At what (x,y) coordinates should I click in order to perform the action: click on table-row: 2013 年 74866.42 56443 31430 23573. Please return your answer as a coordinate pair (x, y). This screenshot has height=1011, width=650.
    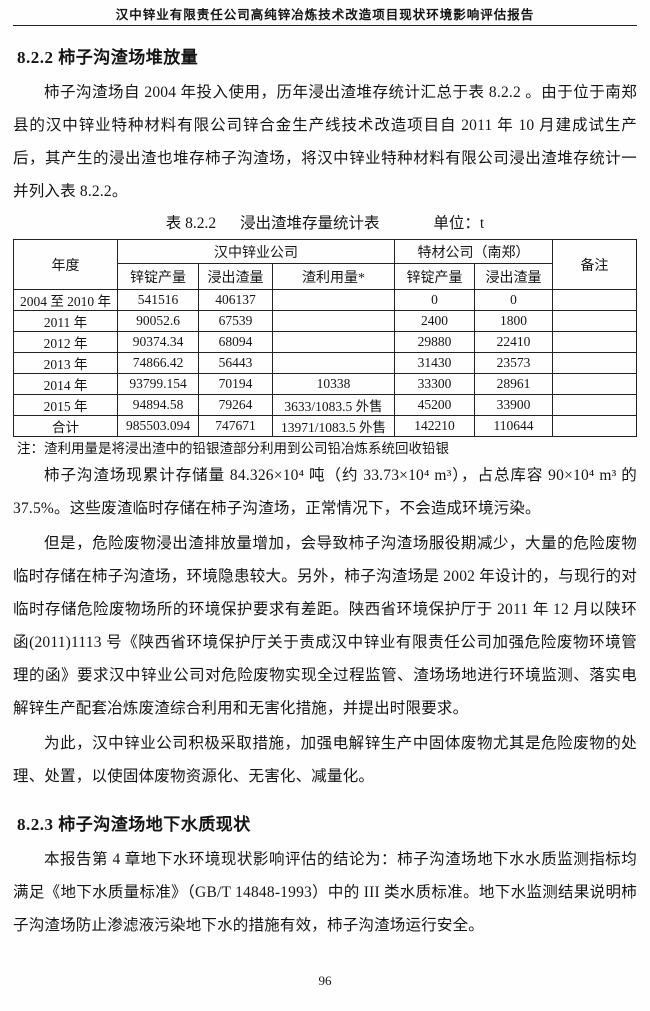
    Looking at the image, I should click on (325, 363).